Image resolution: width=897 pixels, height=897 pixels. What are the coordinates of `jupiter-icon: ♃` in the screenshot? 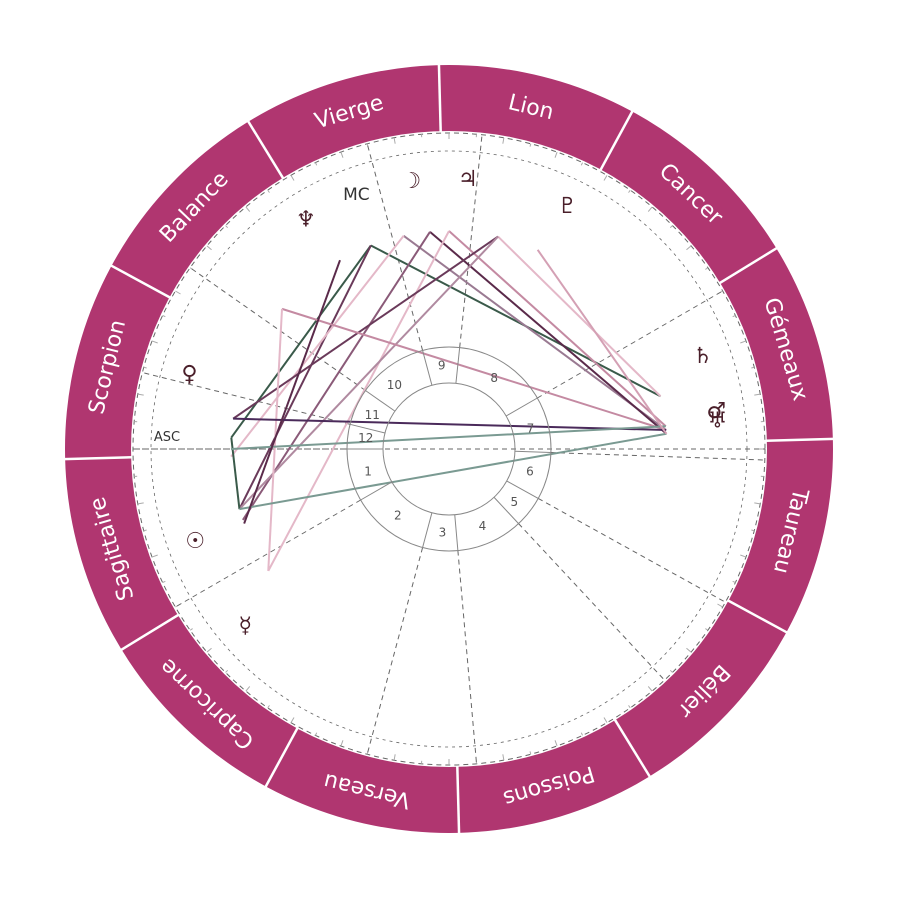 It's located at (468, 179).